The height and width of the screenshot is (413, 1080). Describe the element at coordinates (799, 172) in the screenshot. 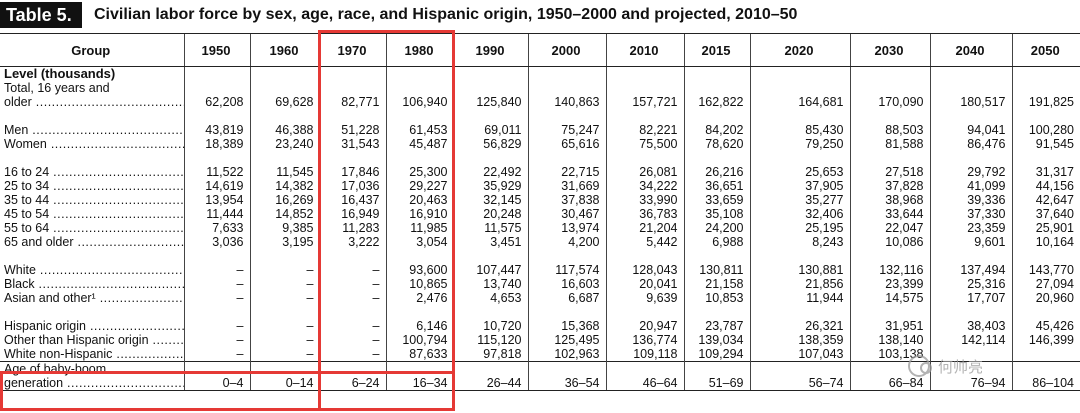

I see `cell-value: 25,653` at that location.